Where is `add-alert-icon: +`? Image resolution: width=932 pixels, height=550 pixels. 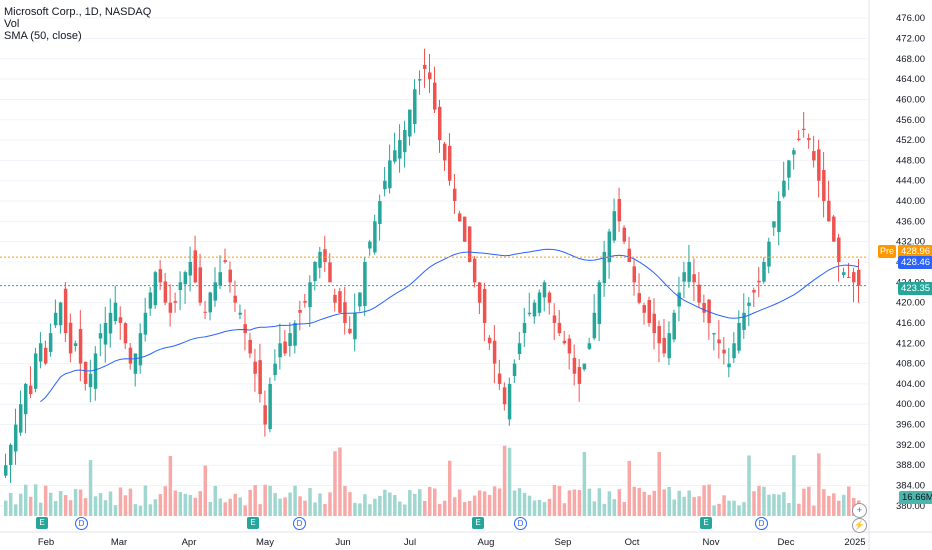 add-alert-icon: + is located at coordinates (859, 510).